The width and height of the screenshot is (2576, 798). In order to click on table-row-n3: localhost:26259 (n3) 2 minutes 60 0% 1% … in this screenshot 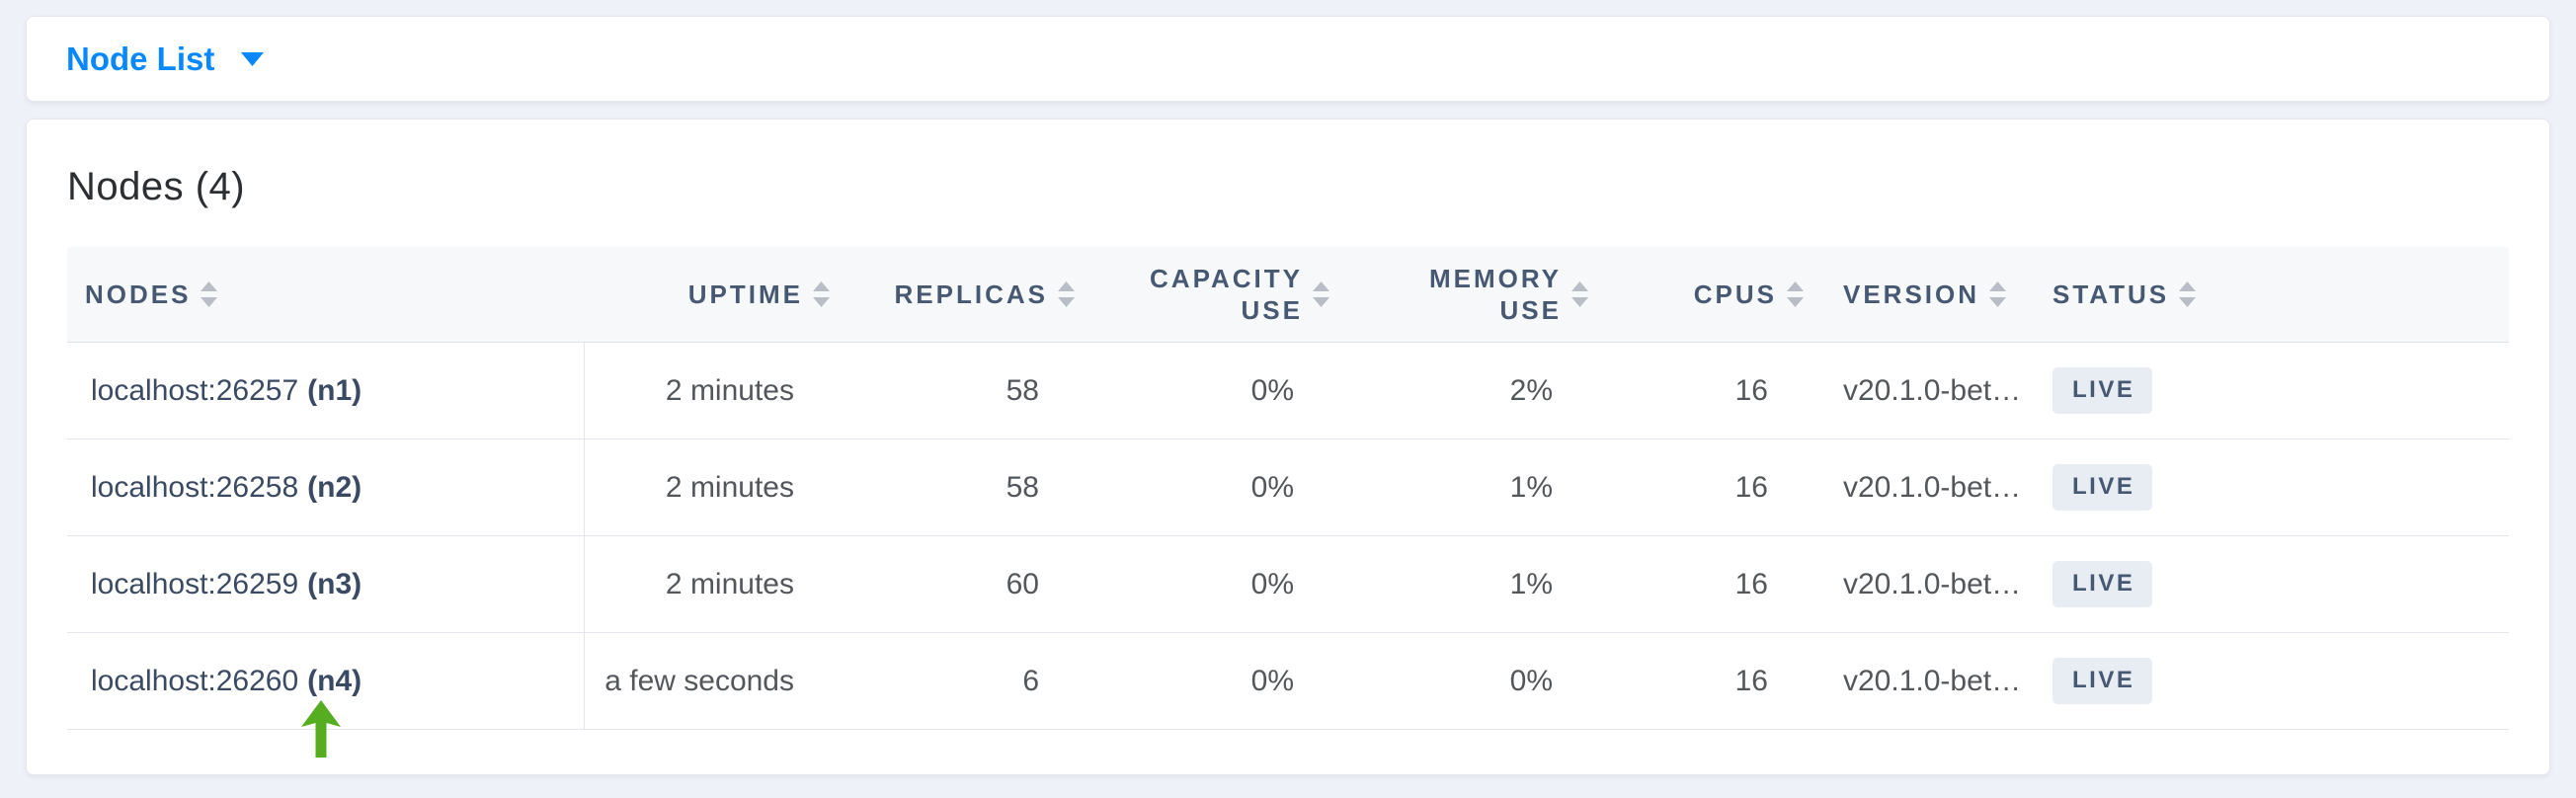, I will do `click(1288, 584)`.